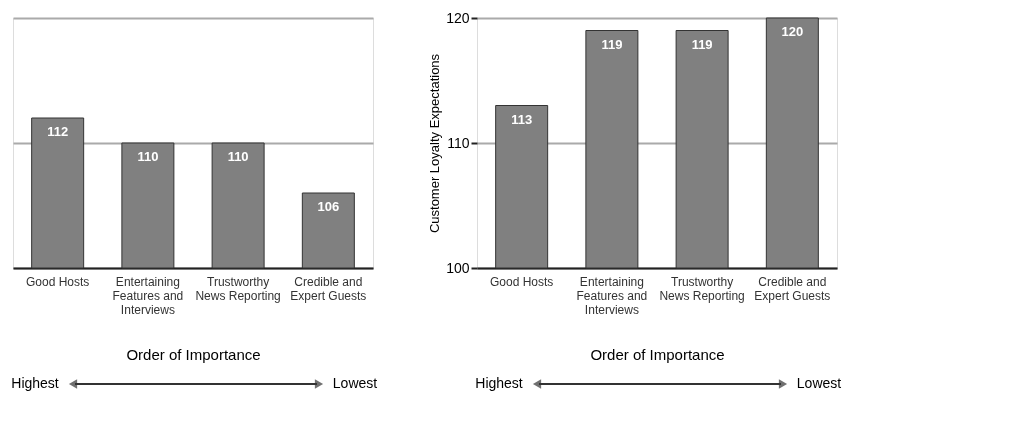 This screenshot has height=429, width=1011. I want to click on data-label: 113, so click(522, 119).